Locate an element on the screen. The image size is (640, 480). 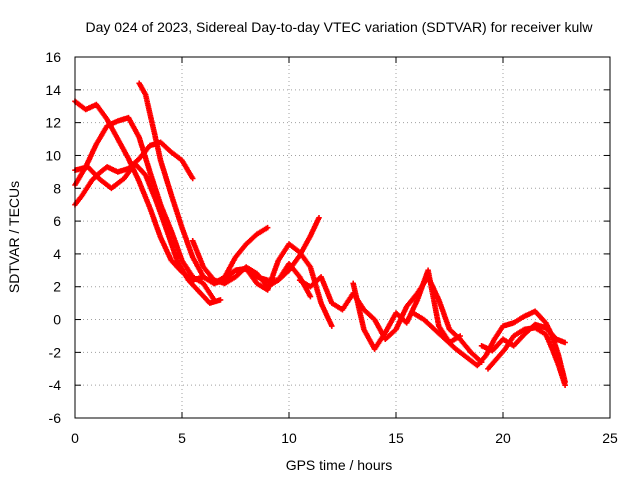
y-tick-label: -2 is located at coordinates (55, 352).